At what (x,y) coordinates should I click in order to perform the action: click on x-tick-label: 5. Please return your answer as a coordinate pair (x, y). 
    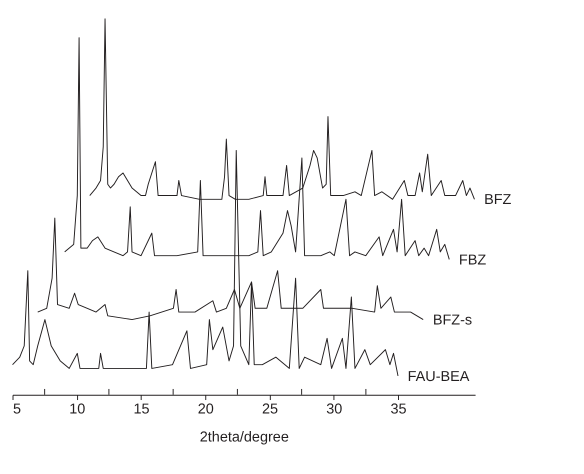
    Looking at the image, I should click on (17, 410).